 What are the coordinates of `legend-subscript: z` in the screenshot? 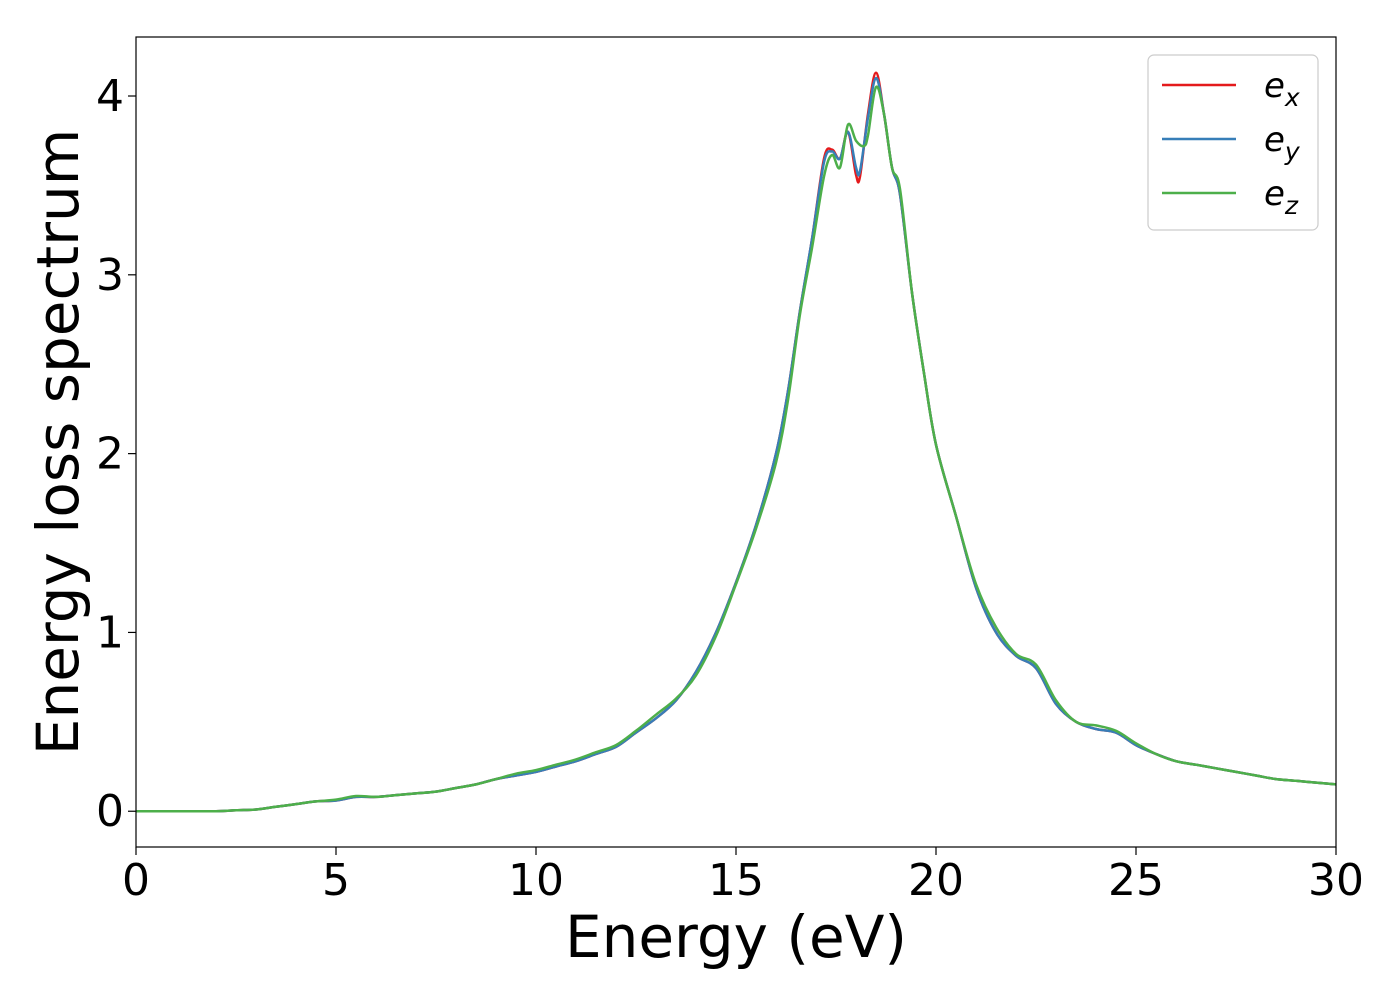 It's located at (1291, 205).